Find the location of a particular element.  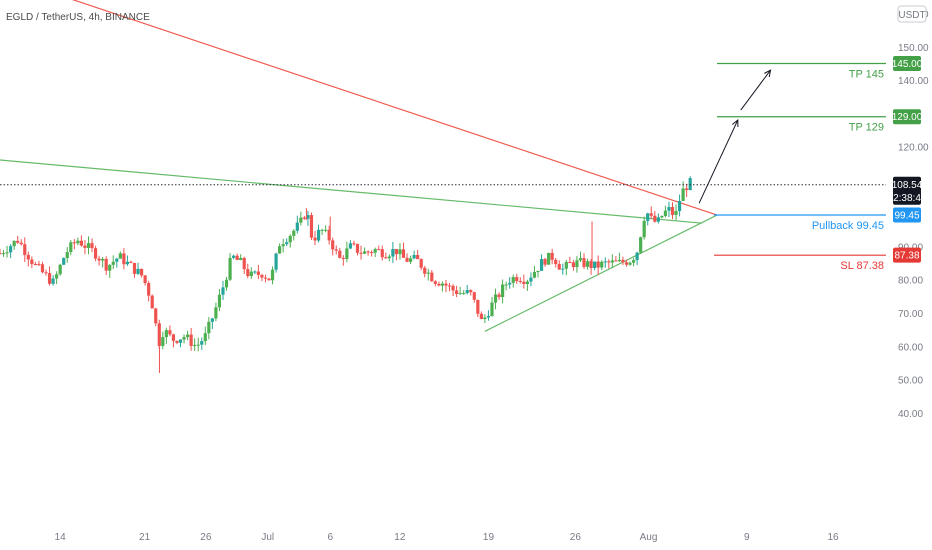

price-tag-current-label: 108.54 is located at coordinates (907, 185).